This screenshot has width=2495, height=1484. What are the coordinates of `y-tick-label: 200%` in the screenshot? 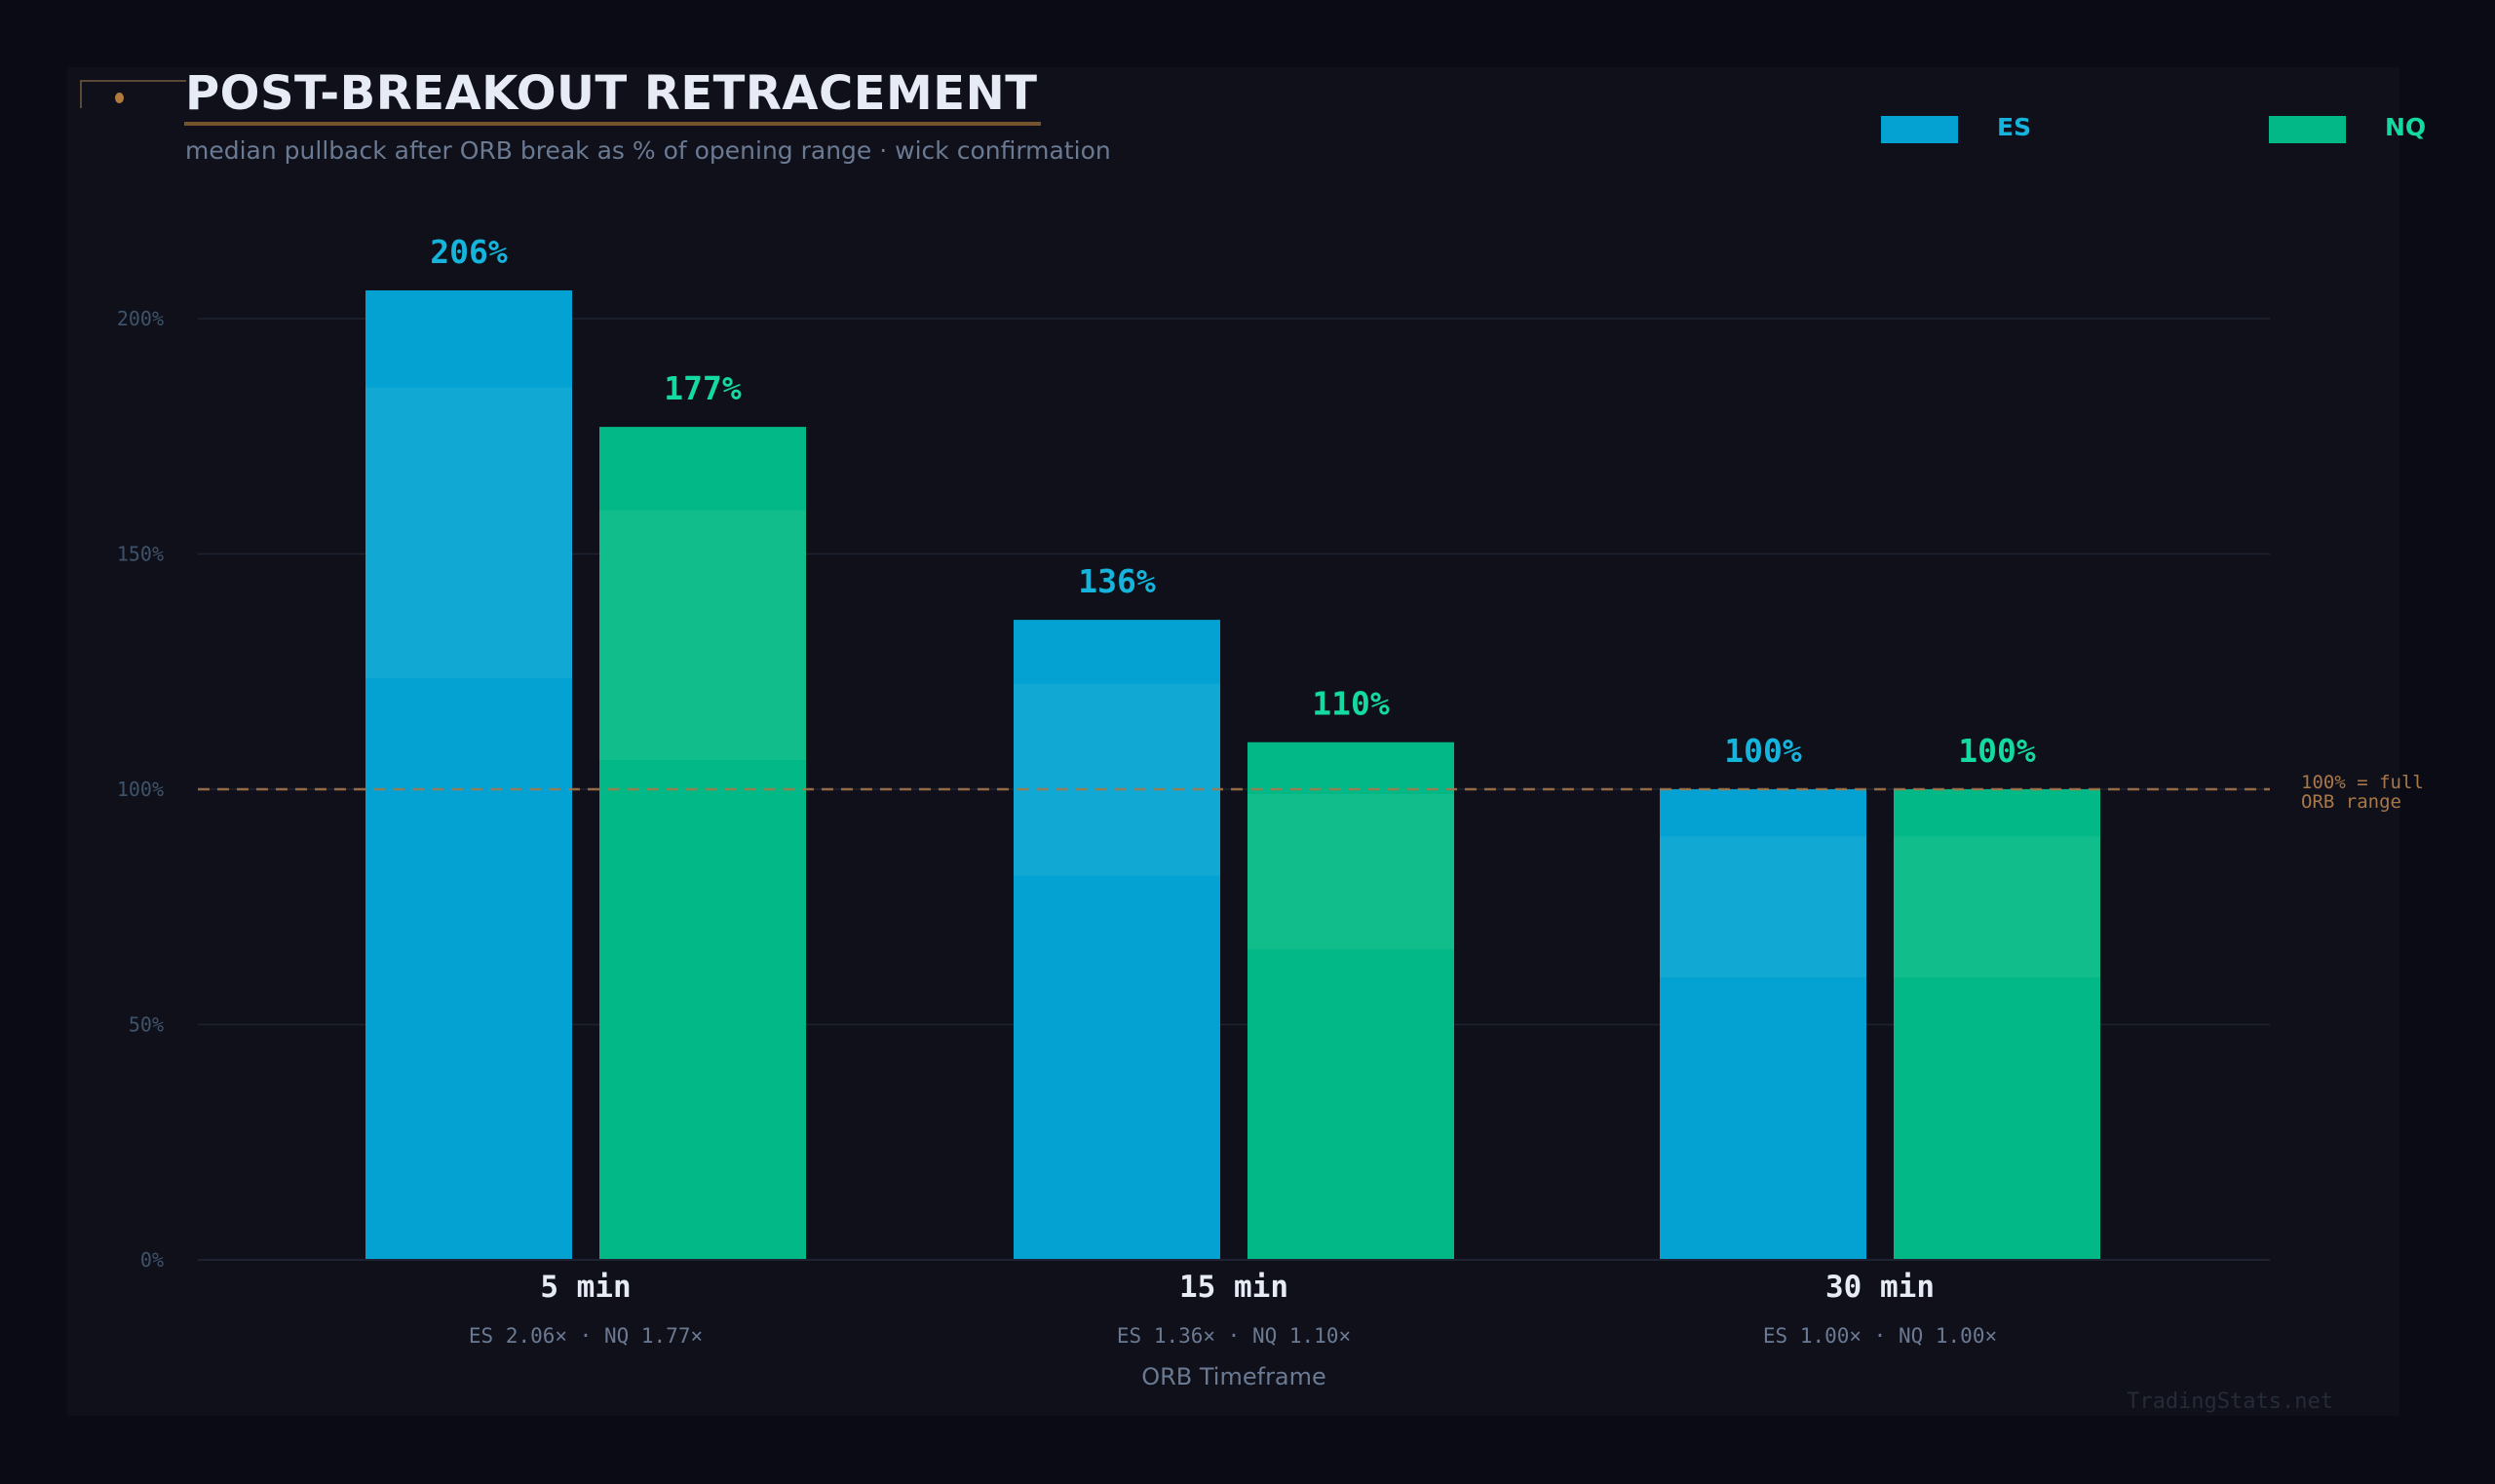 It's located at (140, 318).